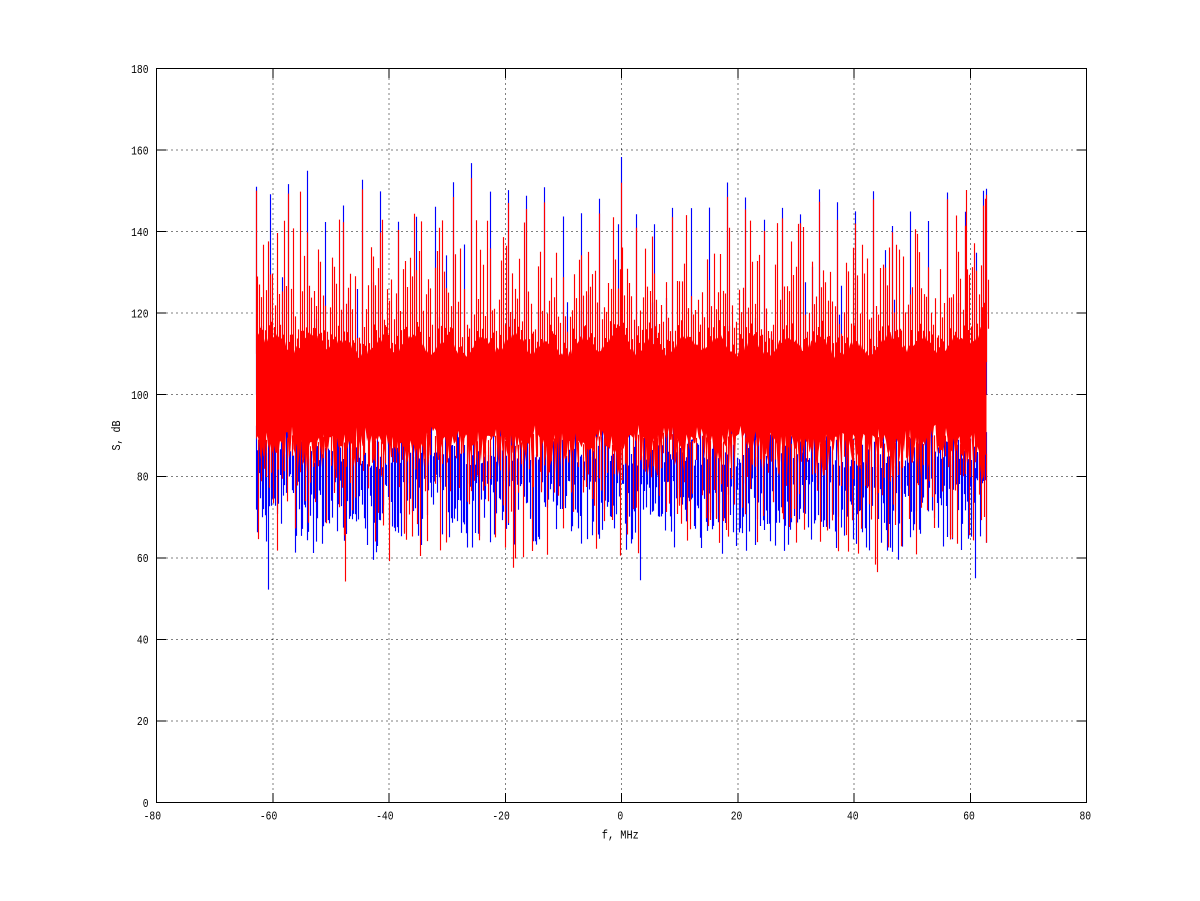 This screenshot has width=1200, height=901. I want to click on svg-text: -60, so click(268, 817).